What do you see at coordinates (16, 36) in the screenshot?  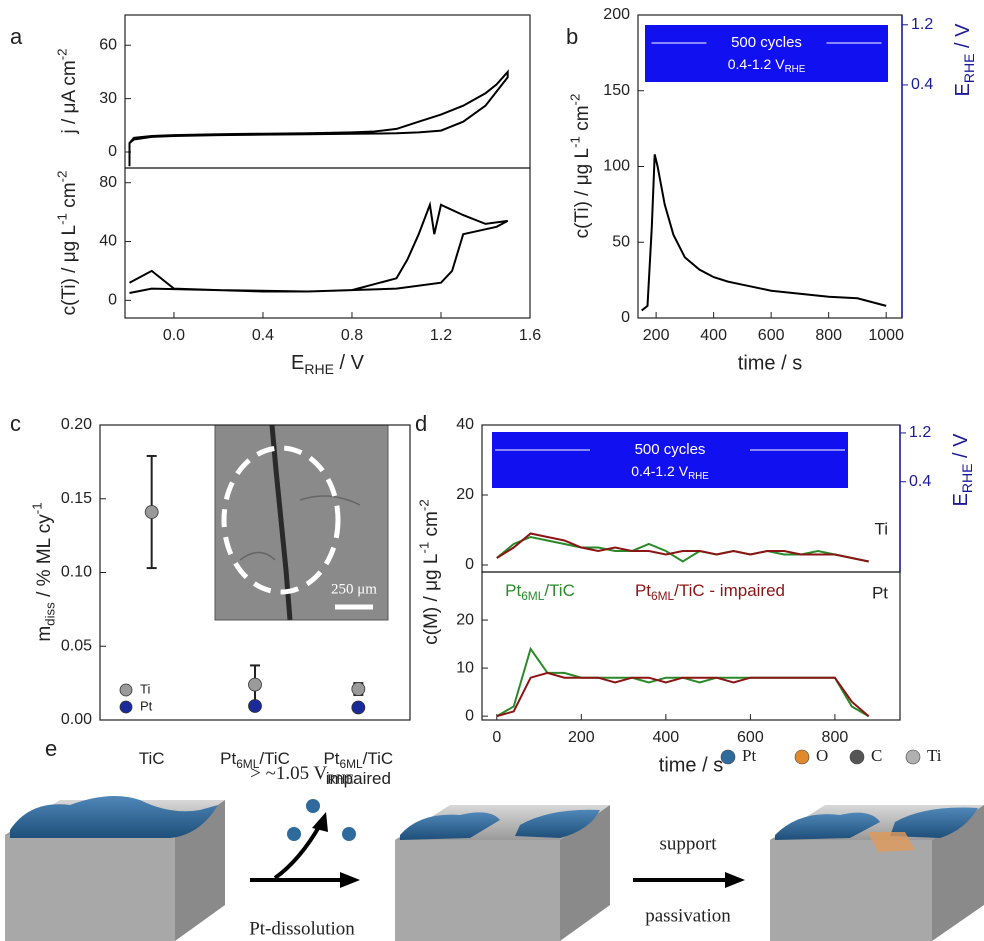 I see `panel-label: a` at bounding box center [16, 36].